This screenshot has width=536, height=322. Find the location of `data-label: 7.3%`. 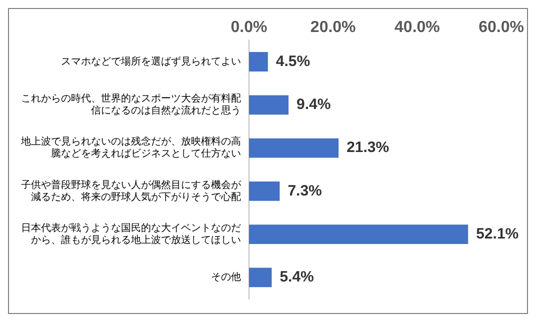

data-label: 7.3% is located at coordinates (305, 191).